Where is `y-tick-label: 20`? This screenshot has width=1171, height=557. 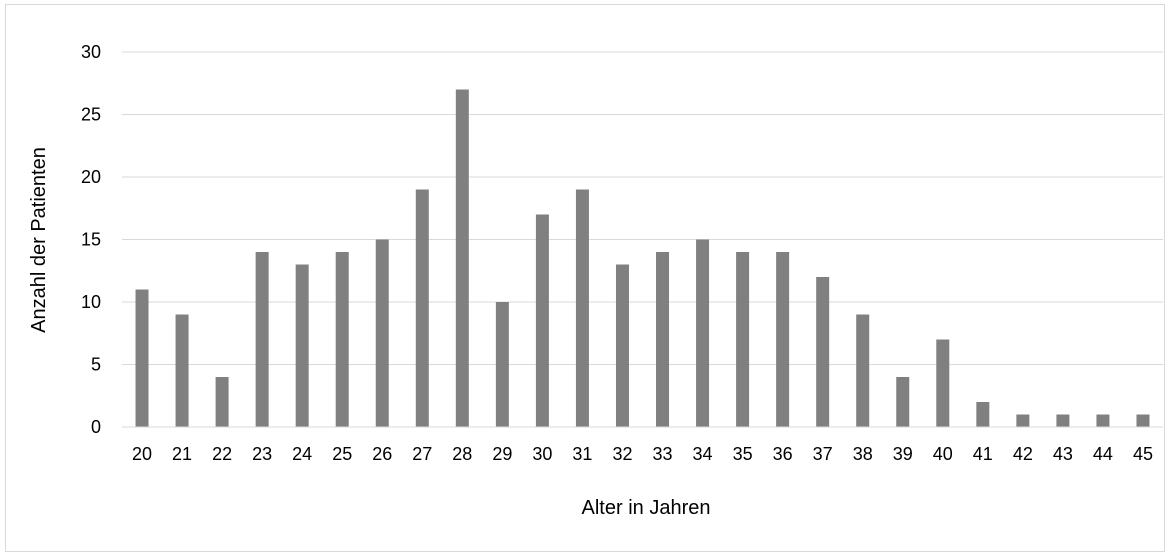 y-tick-label: 20 is located at coordinates (91, 177).